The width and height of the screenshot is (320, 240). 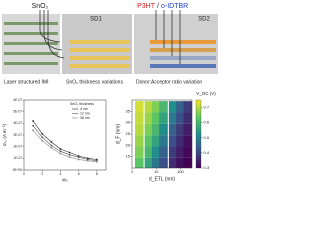 I want to click on x-tick-label: 8, so click(x=97, y=174).